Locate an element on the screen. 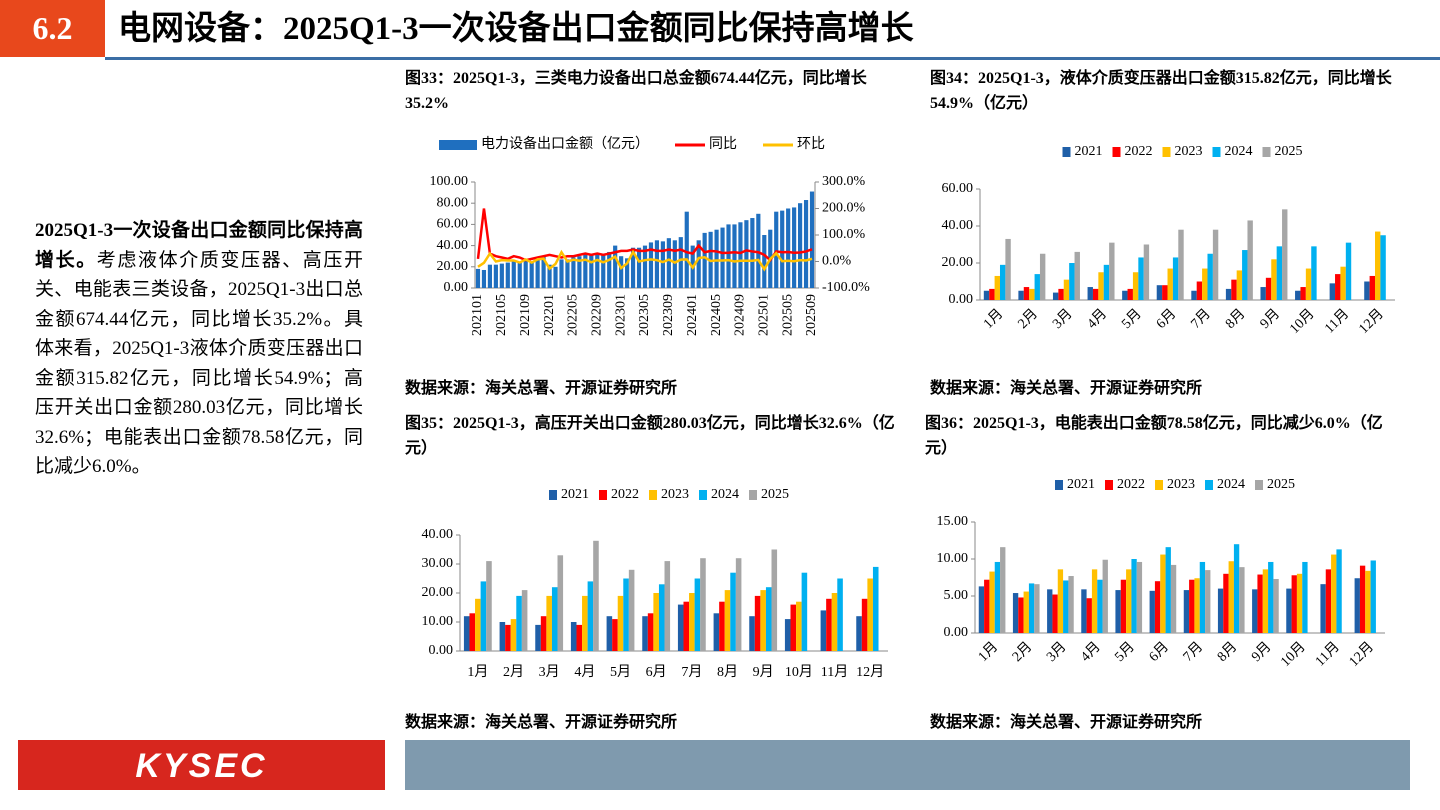 The height and width of the screenshot is (810, 1440). x-tick-label: 202309 is located at coordinates (668, 315).